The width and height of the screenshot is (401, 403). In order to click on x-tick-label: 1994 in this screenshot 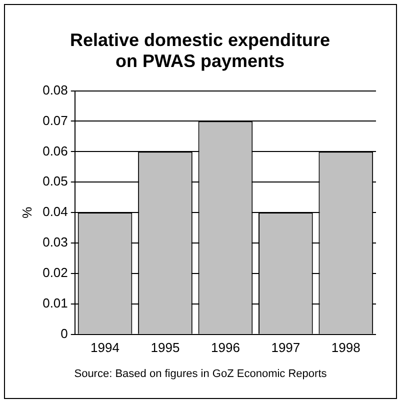, I will do `click(105, 347)`.